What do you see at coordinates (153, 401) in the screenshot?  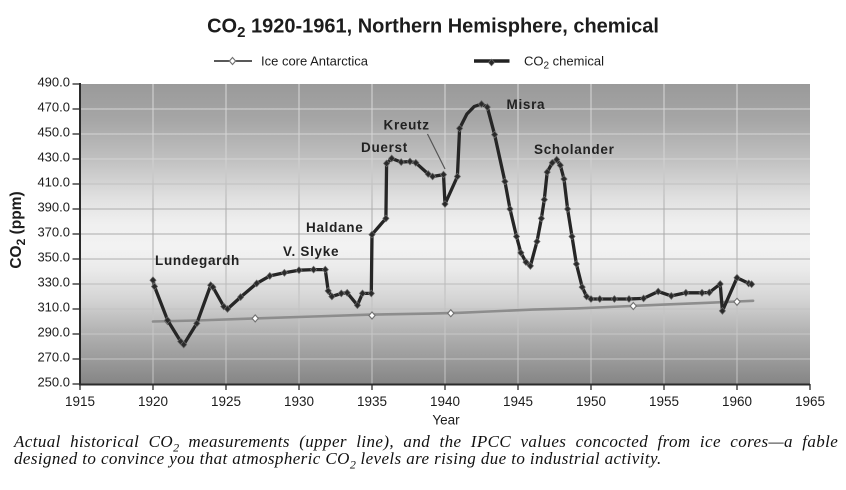 I see `svg-text: 1920` at bounding box center [153, 401].